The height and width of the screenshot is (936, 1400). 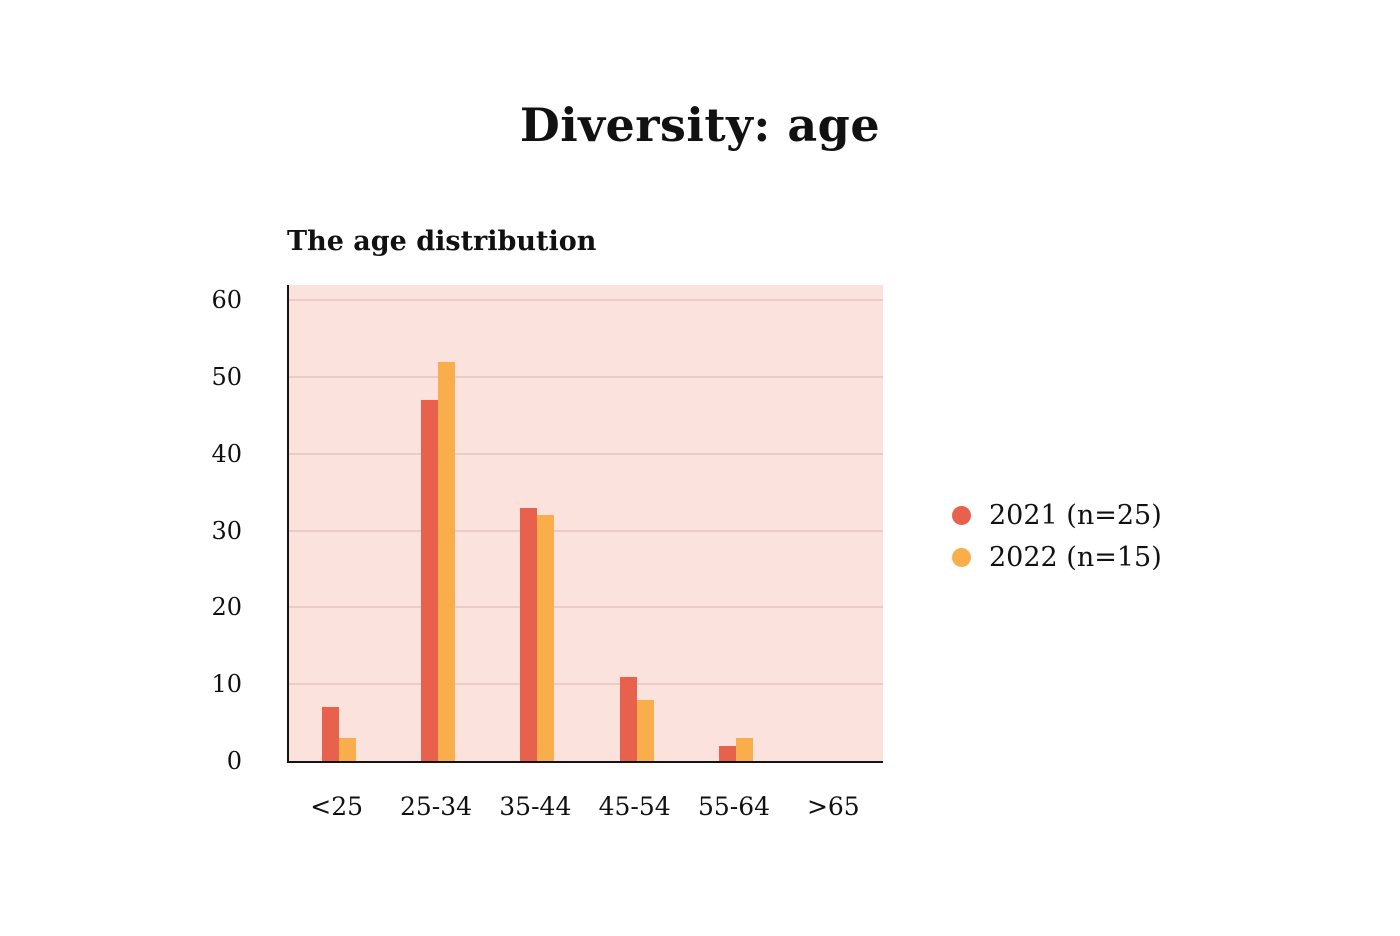 What do you see at coordinates (226, 607) in the screenshot?
I see `y-tick-label: 20` at bounding box center [226, 607].